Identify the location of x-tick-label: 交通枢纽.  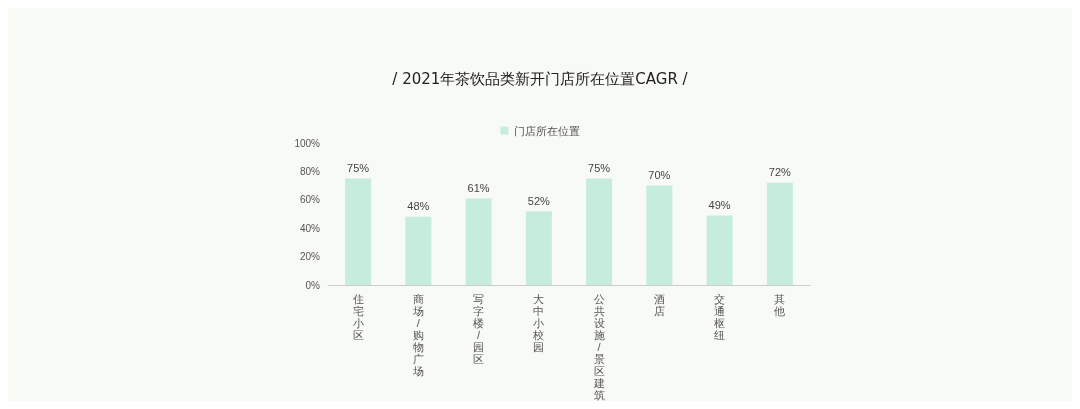
(720, 317).